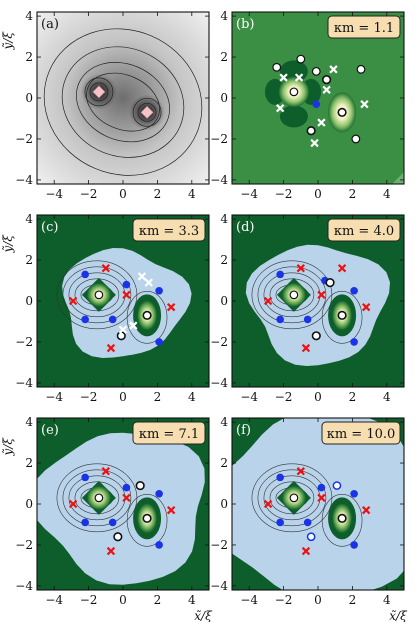 The width and height of the screenshot is (415, 622). I want to click on panel-label: (a), so click(50, 24).